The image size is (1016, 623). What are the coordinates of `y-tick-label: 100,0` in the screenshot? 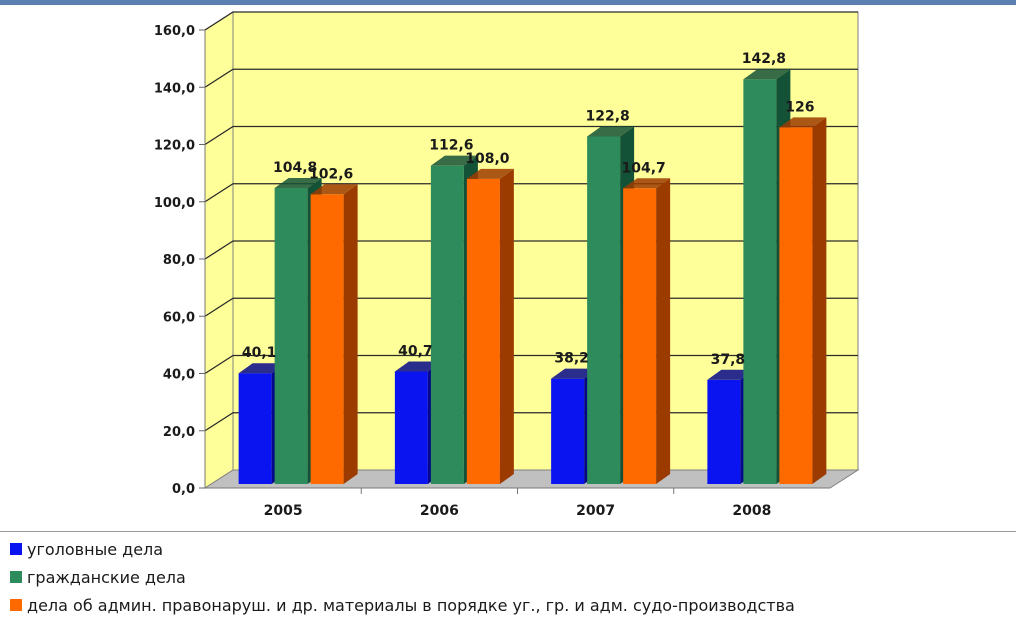 It's located at (174, 203).